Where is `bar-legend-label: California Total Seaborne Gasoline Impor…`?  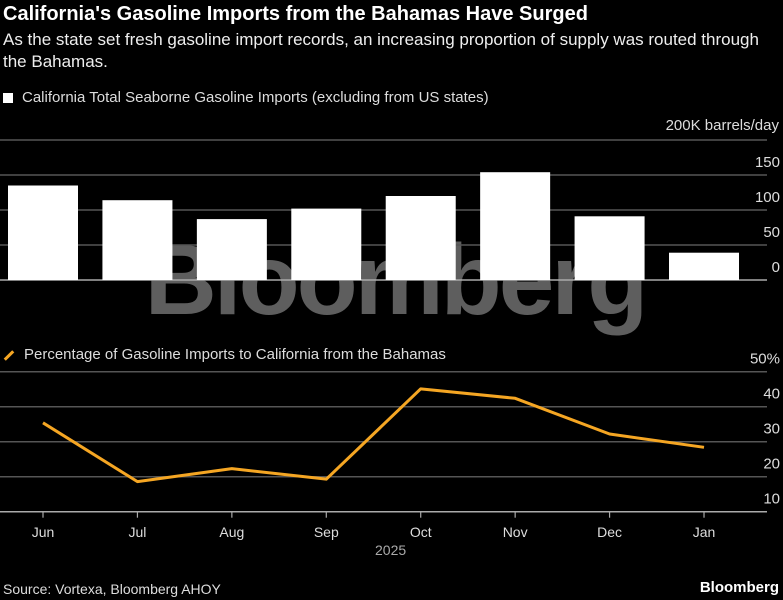 bar-legend-label: California Total Seaborne Gasoline Impor… is located at coordinates (255, 97).